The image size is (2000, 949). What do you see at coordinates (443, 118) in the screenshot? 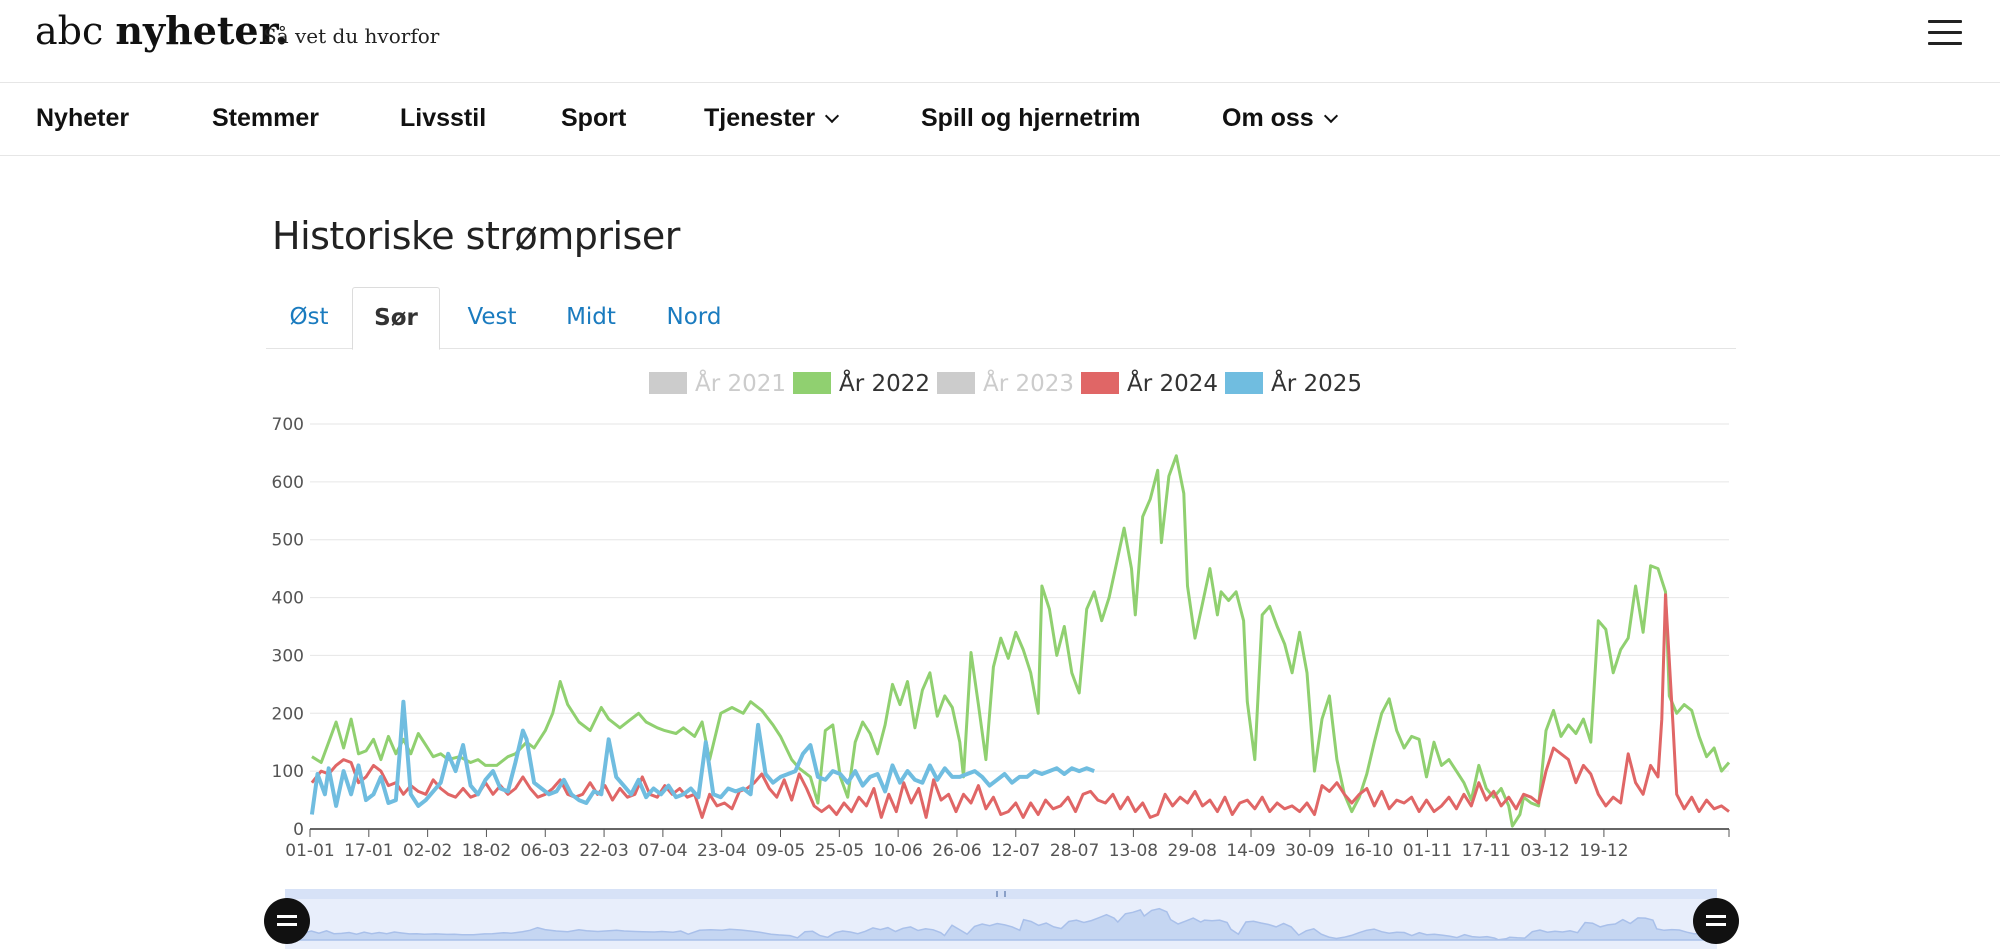
I see `nav-item-livsstil: Livsstil` at bounding box center [443, 118].